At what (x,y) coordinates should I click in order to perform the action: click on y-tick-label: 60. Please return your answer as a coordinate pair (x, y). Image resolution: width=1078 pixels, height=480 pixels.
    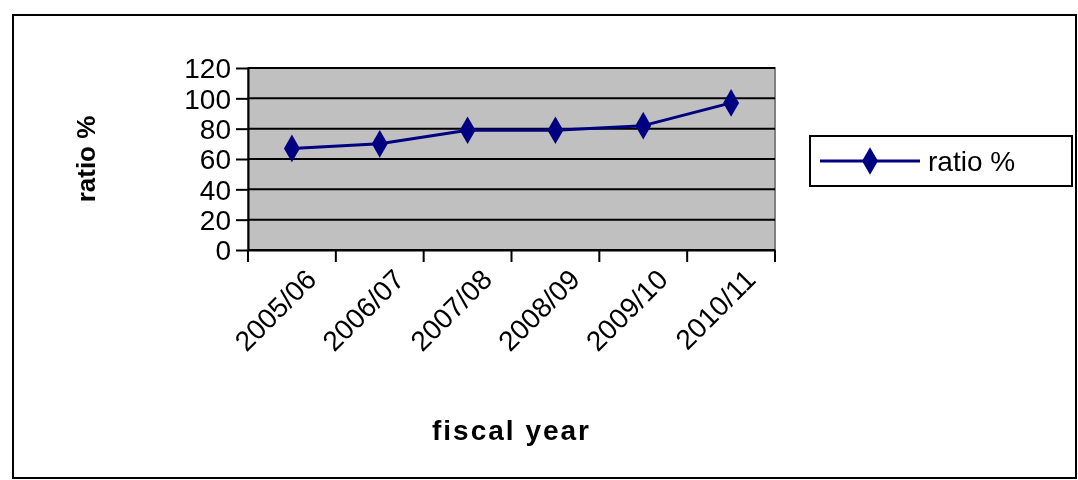
    Looking at the image, I should click on (215, 160).